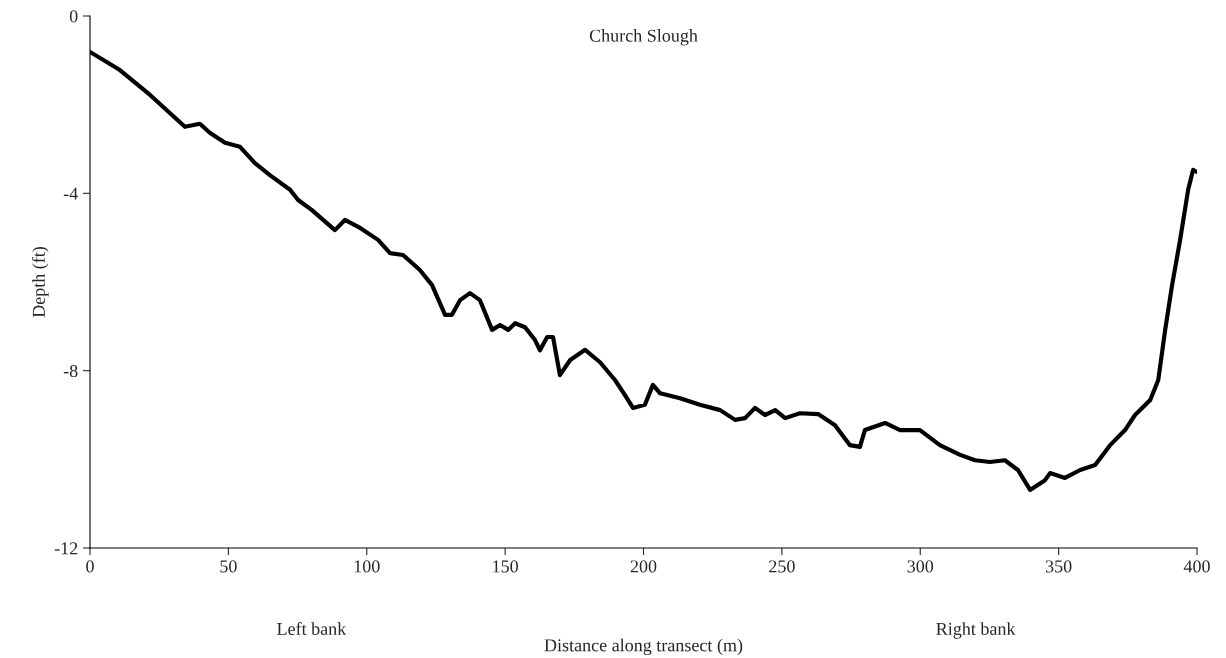 The image size is (1226, 658). I want to click on x-tick-label: 150, so click(505, 566).